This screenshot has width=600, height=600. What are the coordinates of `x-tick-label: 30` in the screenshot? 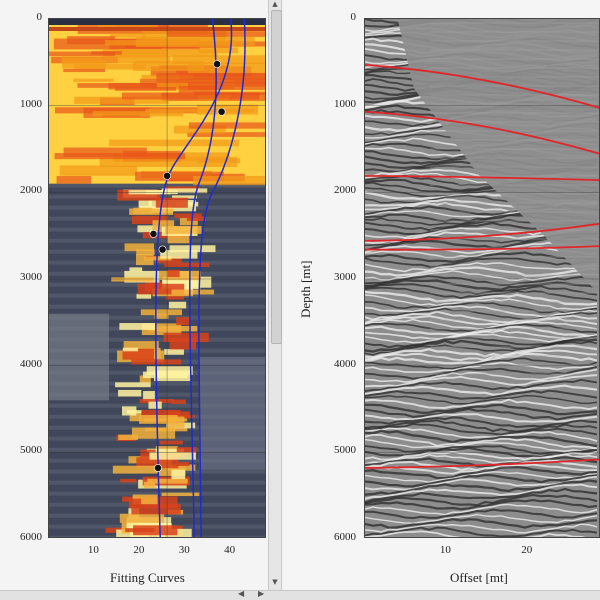 It's located at (184, 550).